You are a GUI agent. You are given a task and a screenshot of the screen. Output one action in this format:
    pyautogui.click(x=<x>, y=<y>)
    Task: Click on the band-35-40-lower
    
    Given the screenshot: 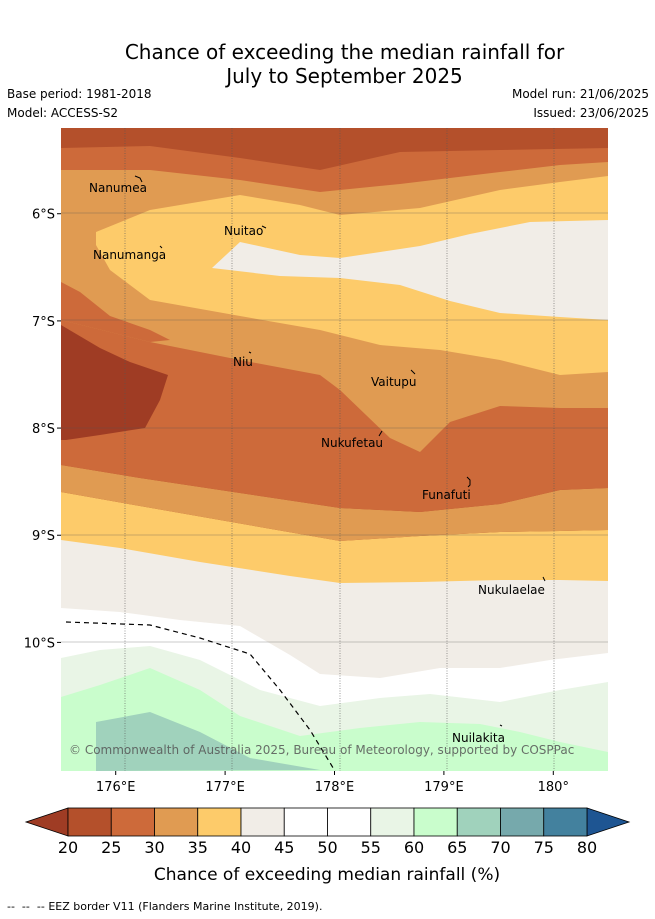 What is the action you would take?
    pyautogui.click(x=334, y=537)
    